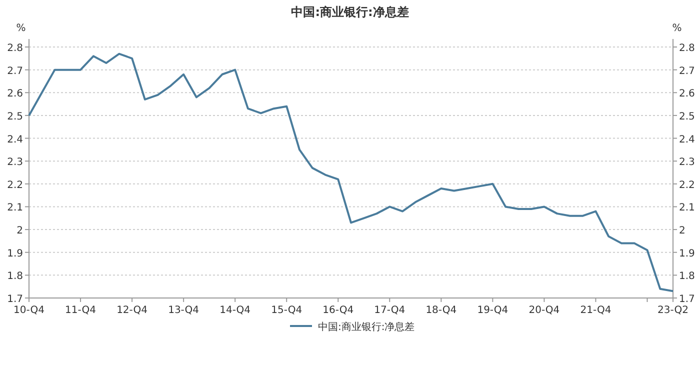  What do you see at coordinates (544, 310) in the screenshot?
I see `x-tick-label: 20-Q4` at bounding box center [544, 310].